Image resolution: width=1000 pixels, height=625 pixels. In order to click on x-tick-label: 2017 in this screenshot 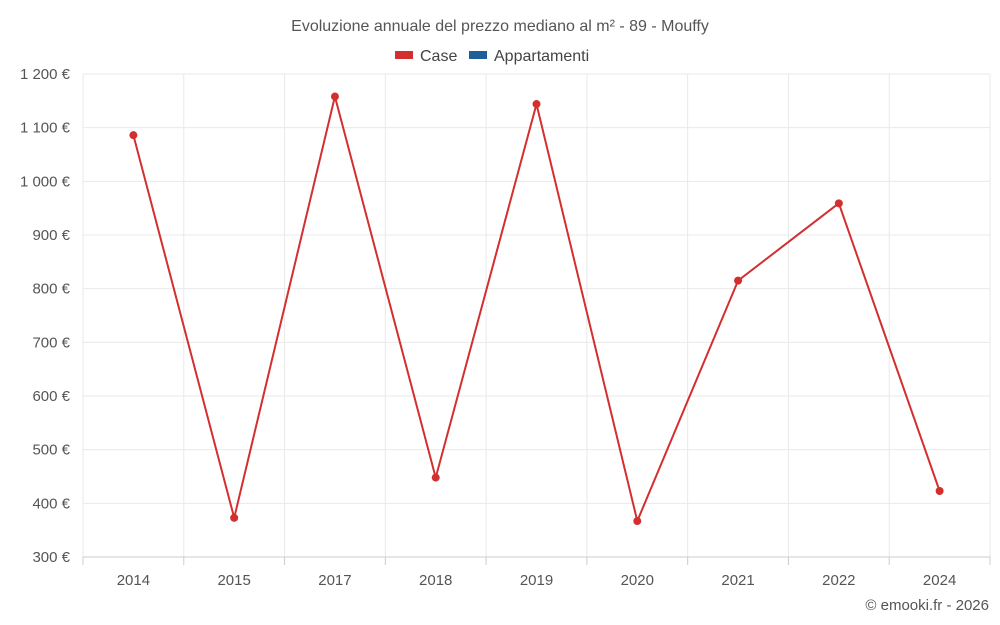, I will do `click(334, 580)`.